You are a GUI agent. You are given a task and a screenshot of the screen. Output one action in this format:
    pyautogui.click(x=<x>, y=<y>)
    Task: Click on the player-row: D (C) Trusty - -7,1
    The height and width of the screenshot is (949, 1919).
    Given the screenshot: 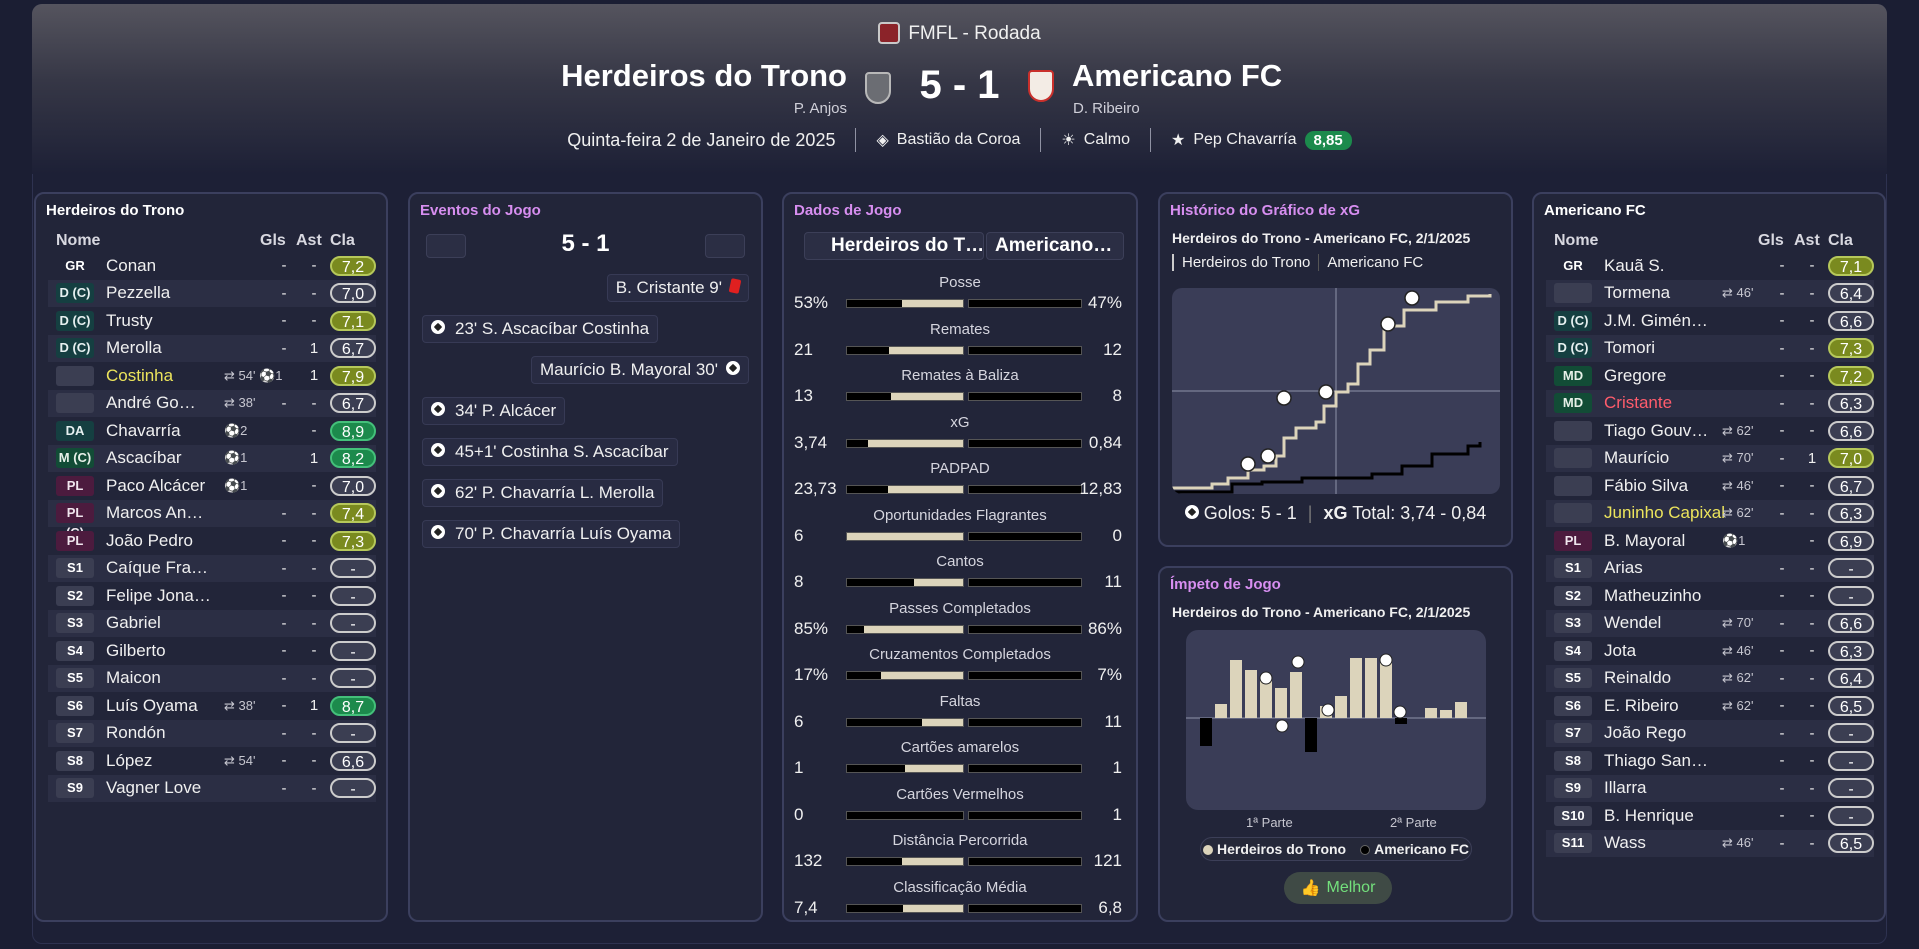 What is the action you would take?
    pyautogui.click(x=212, y=321)
    